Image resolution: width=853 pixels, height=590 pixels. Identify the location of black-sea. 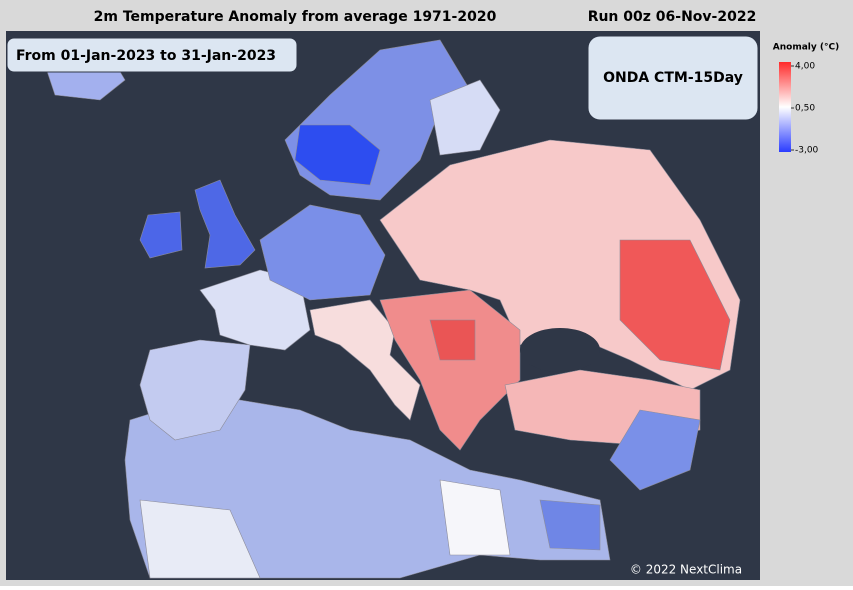
(560, 350).